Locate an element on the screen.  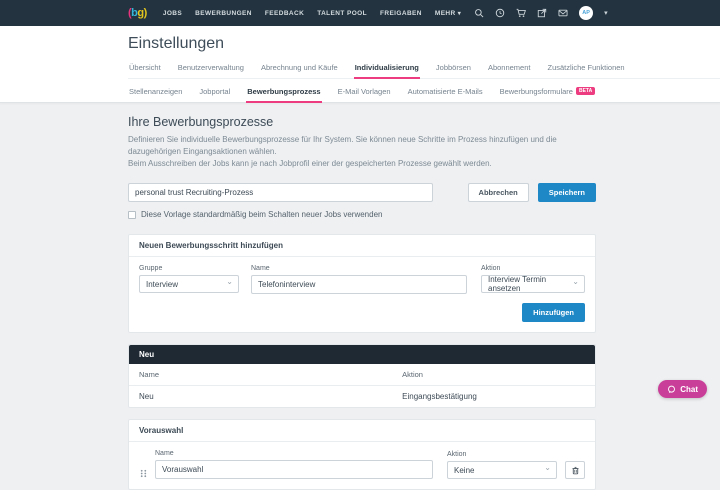
nav-item-jobs: JOBS is located at coordinates (172, 13).